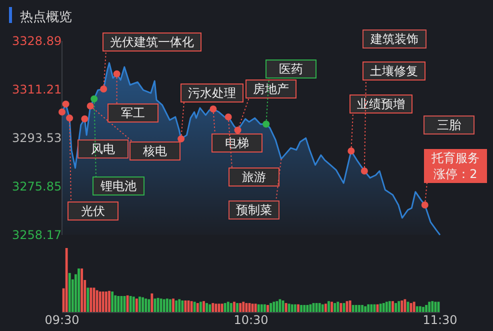 The width and height of the screenshot is (493, 331). Describe the element at coordinates (93, 211) in the screenshot. I see `annotation: 光伏` at that location.